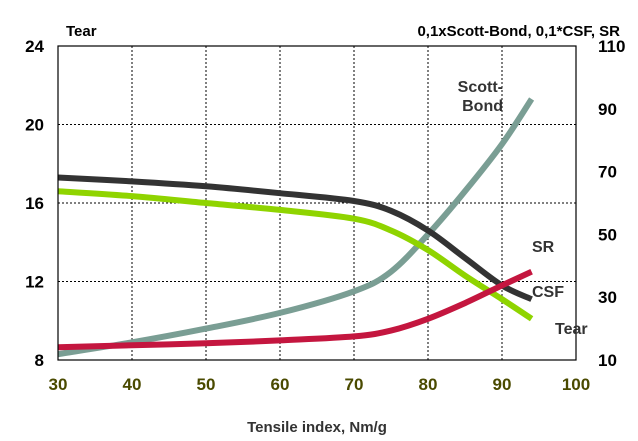  I want to click on y-right-tick-label: 10, so click(607, 360).